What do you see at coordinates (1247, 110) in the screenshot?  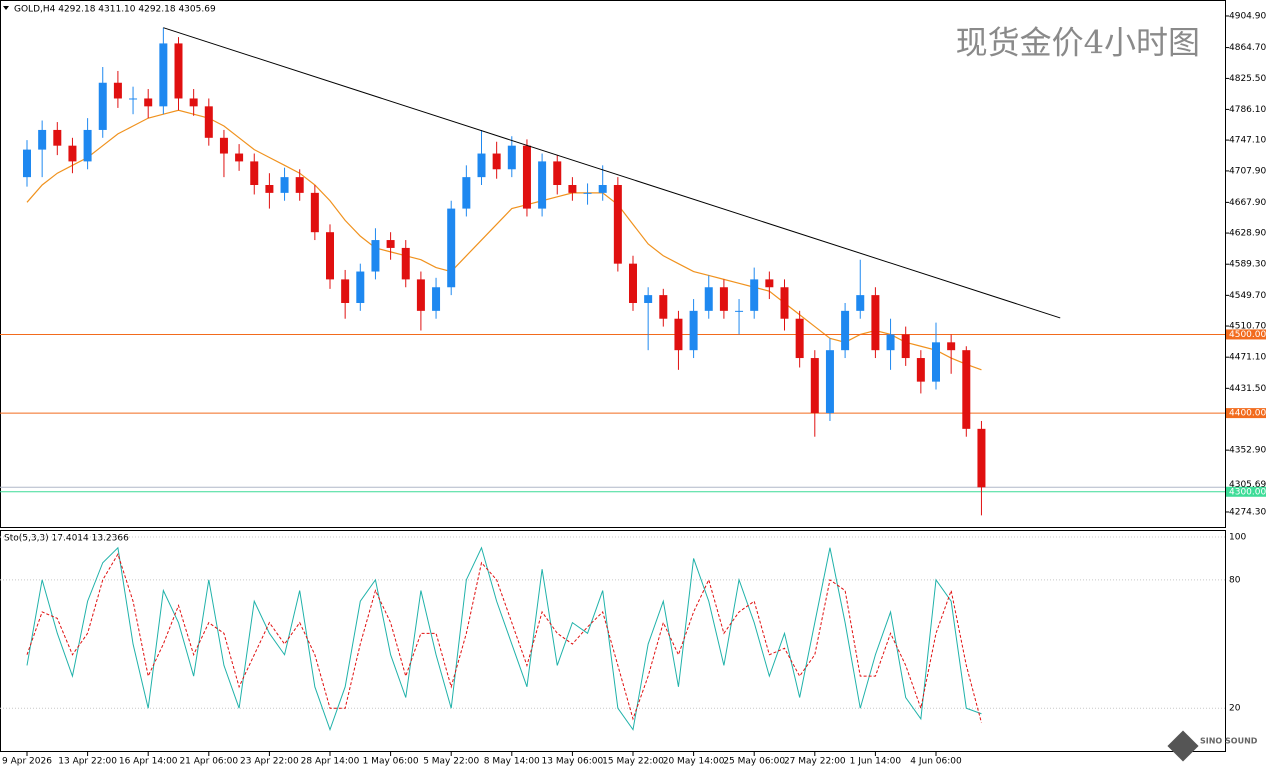 I see `y-tick-label: 4786.10` at bounding box center [1247, 110].